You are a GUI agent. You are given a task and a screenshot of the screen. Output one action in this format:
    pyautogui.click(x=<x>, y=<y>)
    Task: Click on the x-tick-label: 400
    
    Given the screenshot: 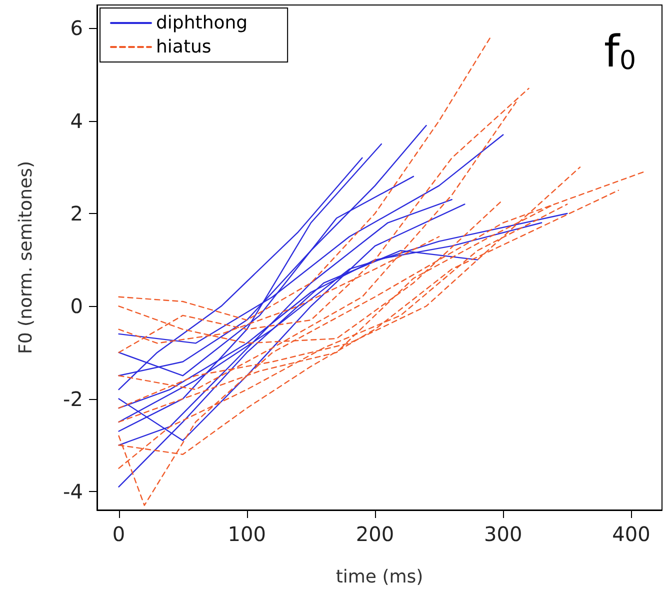 What is the action you would take?
    pyautogui.click(x=631, y=534)
    